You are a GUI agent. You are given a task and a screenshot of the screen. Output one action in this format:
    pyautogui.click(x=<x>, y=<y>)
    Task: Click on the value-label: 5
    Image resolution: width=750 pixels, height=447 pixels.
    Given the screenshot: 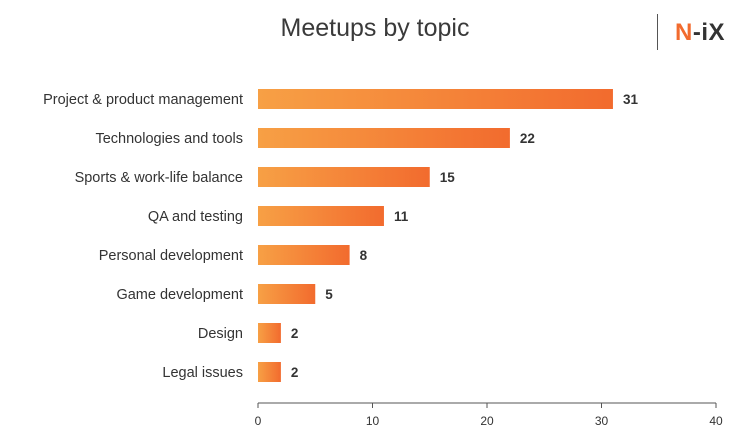 What is the action you would take?
    pyautogui.click(x=329, y=294)
    